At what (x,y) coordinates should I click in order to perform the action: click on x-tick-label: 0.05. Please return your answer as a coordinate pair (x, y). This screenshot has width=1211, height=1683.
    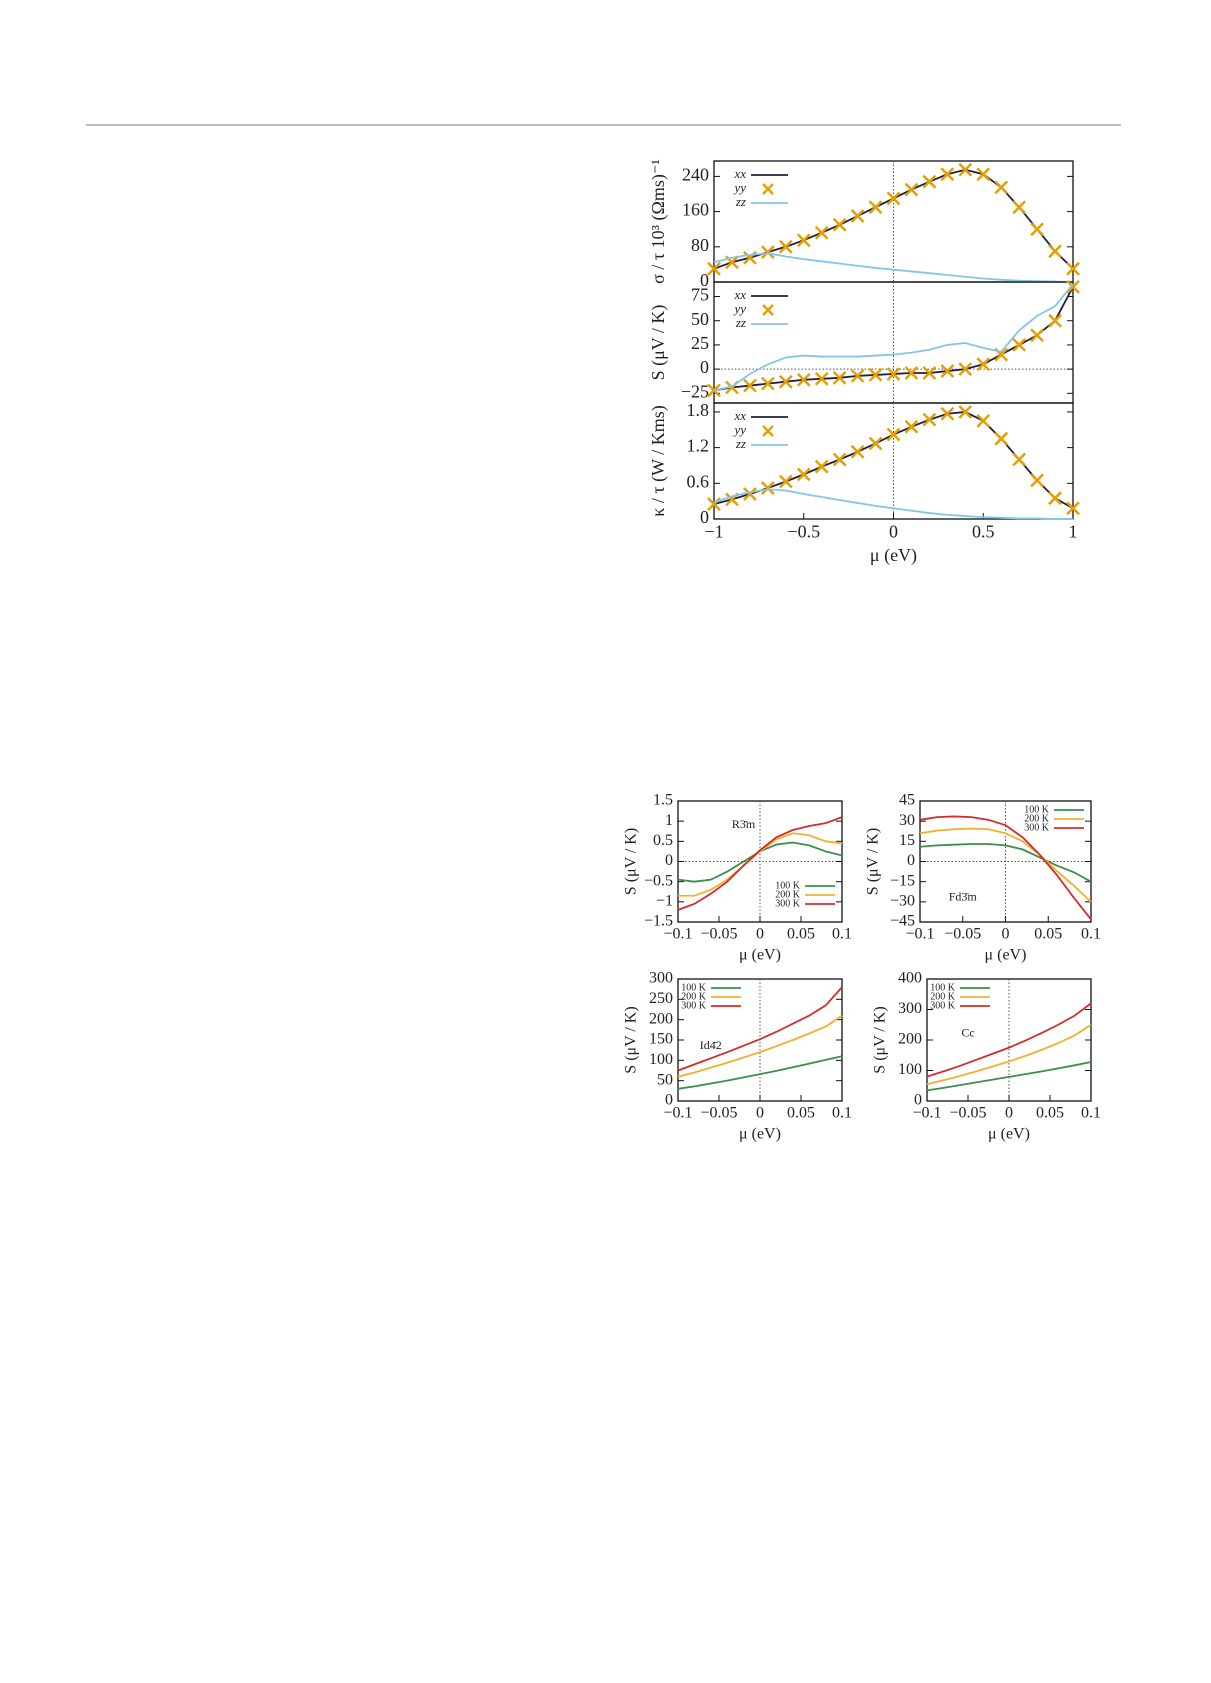
    Looking at the image, I should click on (1050, 1112).